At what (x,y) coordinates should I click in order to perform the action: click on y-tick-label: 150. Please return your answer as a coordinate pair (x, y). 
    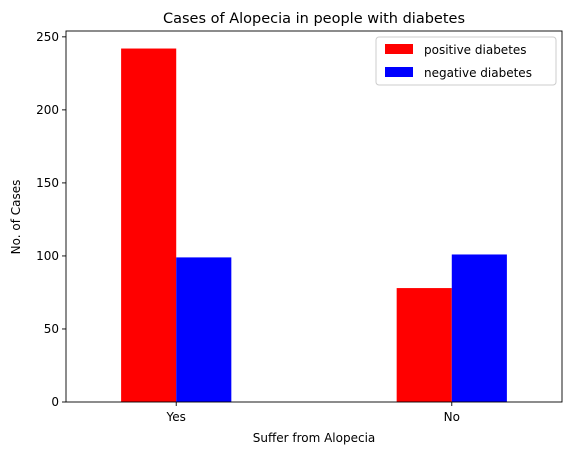
    Looking at the image, I should click on (47, 183).